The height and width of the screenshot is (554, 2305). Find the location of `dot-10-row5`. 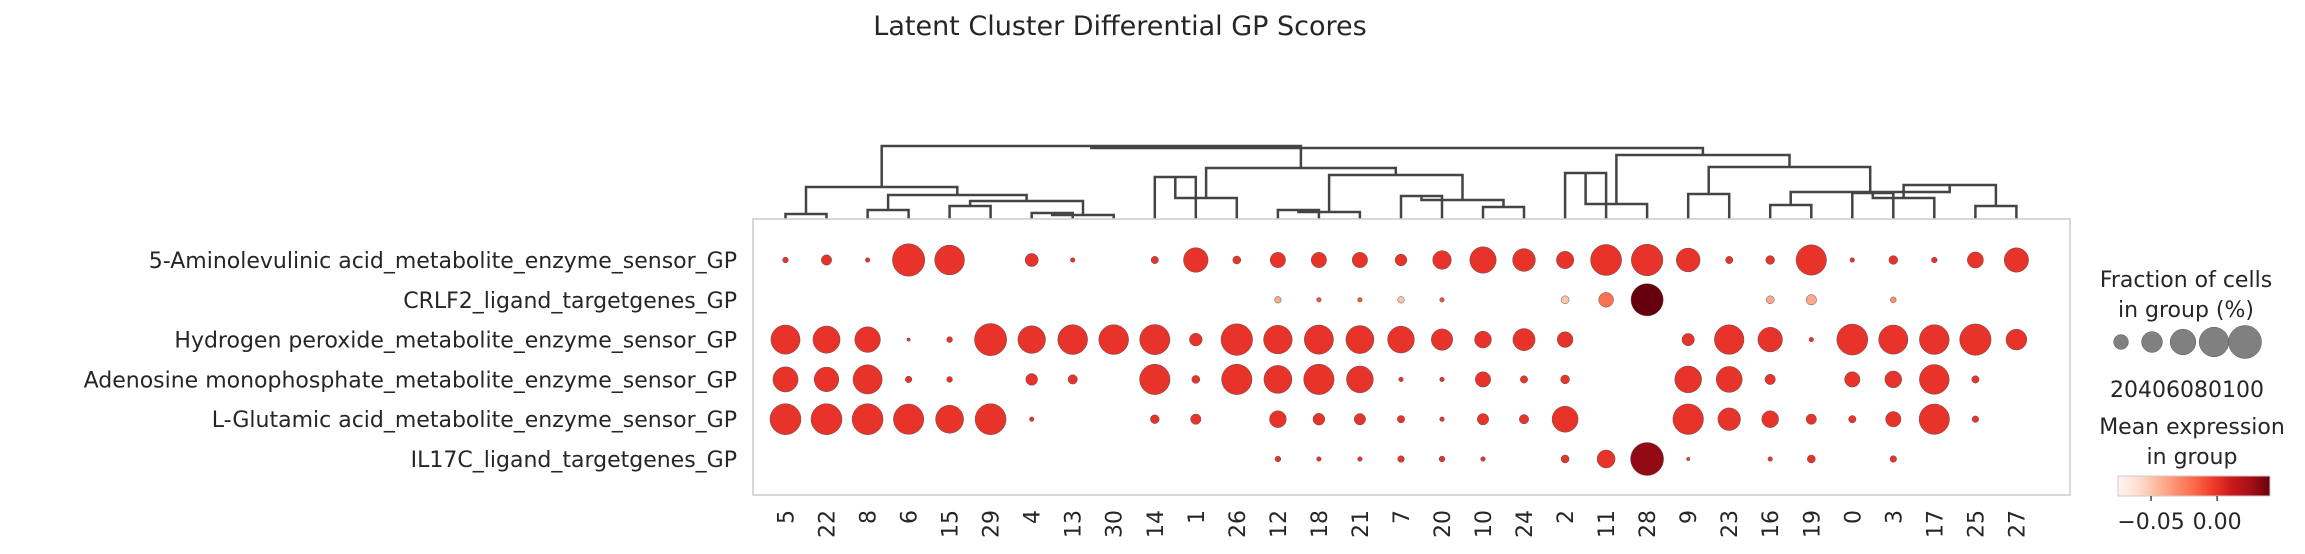

dot-10-row5 is located at coordinates (1483, 459).